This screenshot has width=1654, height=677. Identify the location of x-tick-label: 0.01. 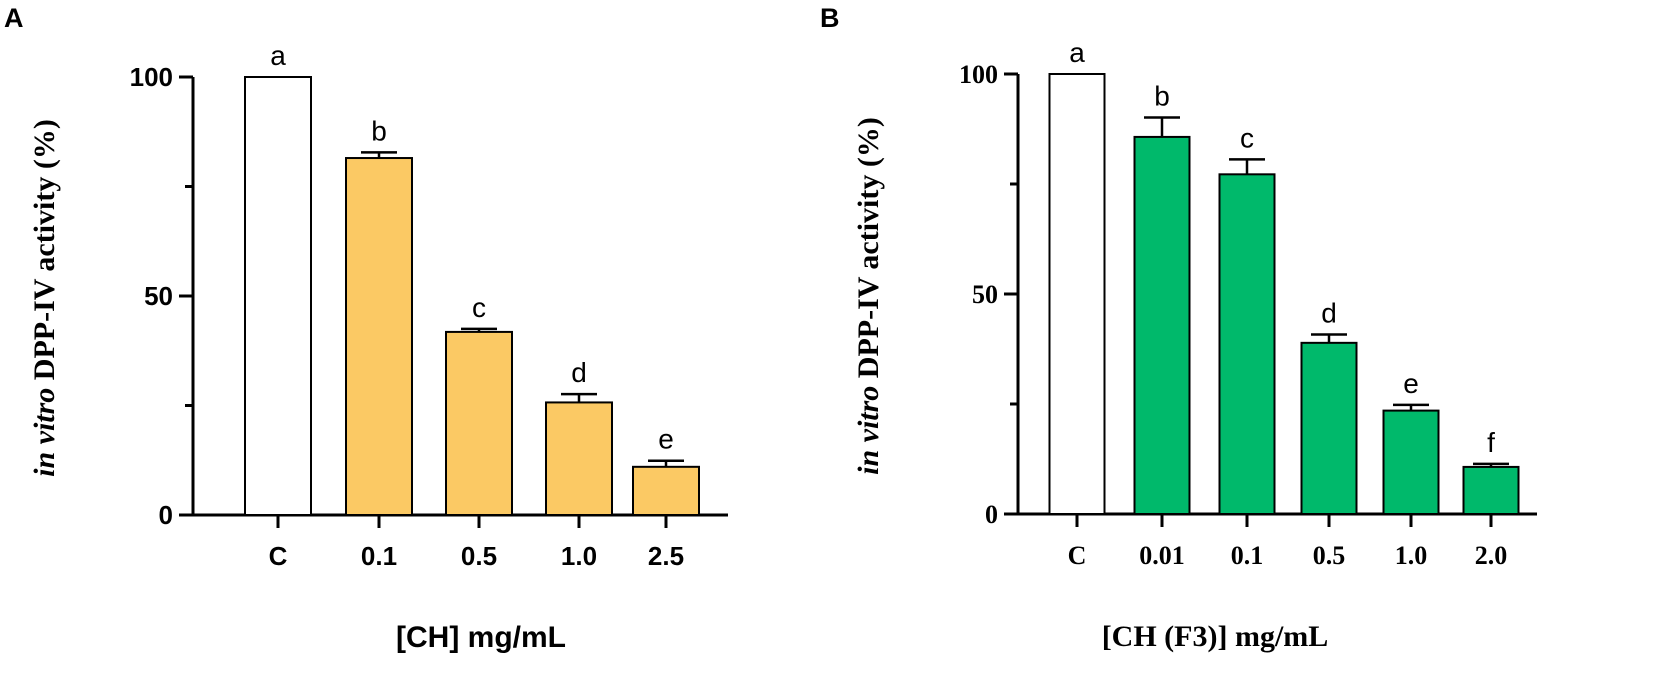
(1162, 555).